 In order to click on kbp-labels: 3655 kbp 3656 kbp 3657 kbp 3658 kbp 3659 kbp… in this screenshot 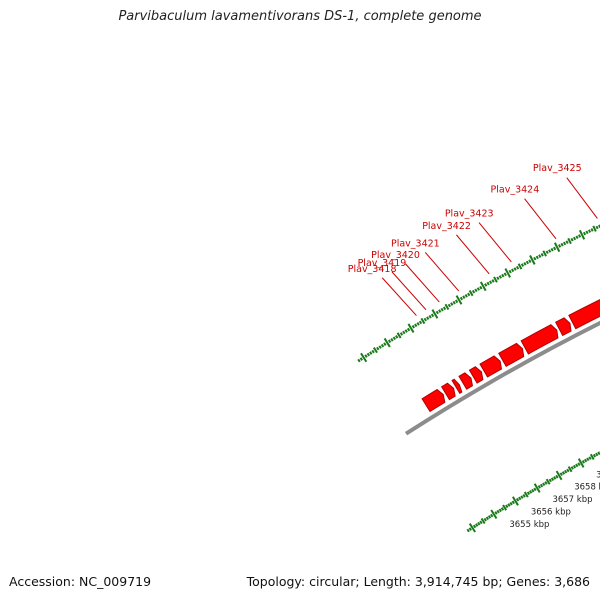, I will do `click(554, 501)`.